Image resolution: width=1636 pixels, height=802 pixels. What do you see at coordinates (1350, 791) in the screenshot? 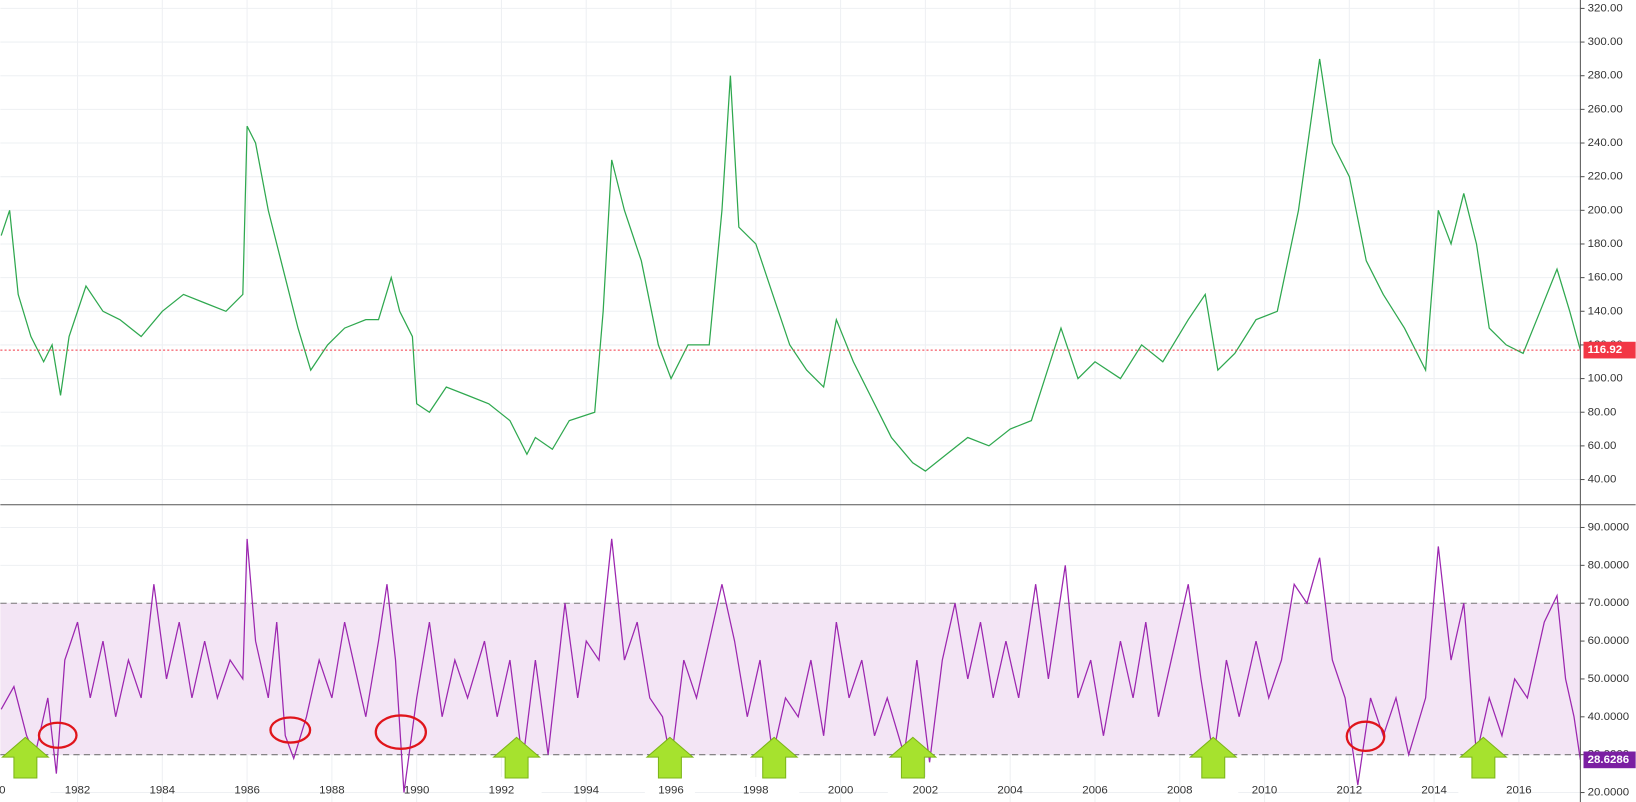
I see `x-tick-label: 2012` at bounding box center [1350, 791].